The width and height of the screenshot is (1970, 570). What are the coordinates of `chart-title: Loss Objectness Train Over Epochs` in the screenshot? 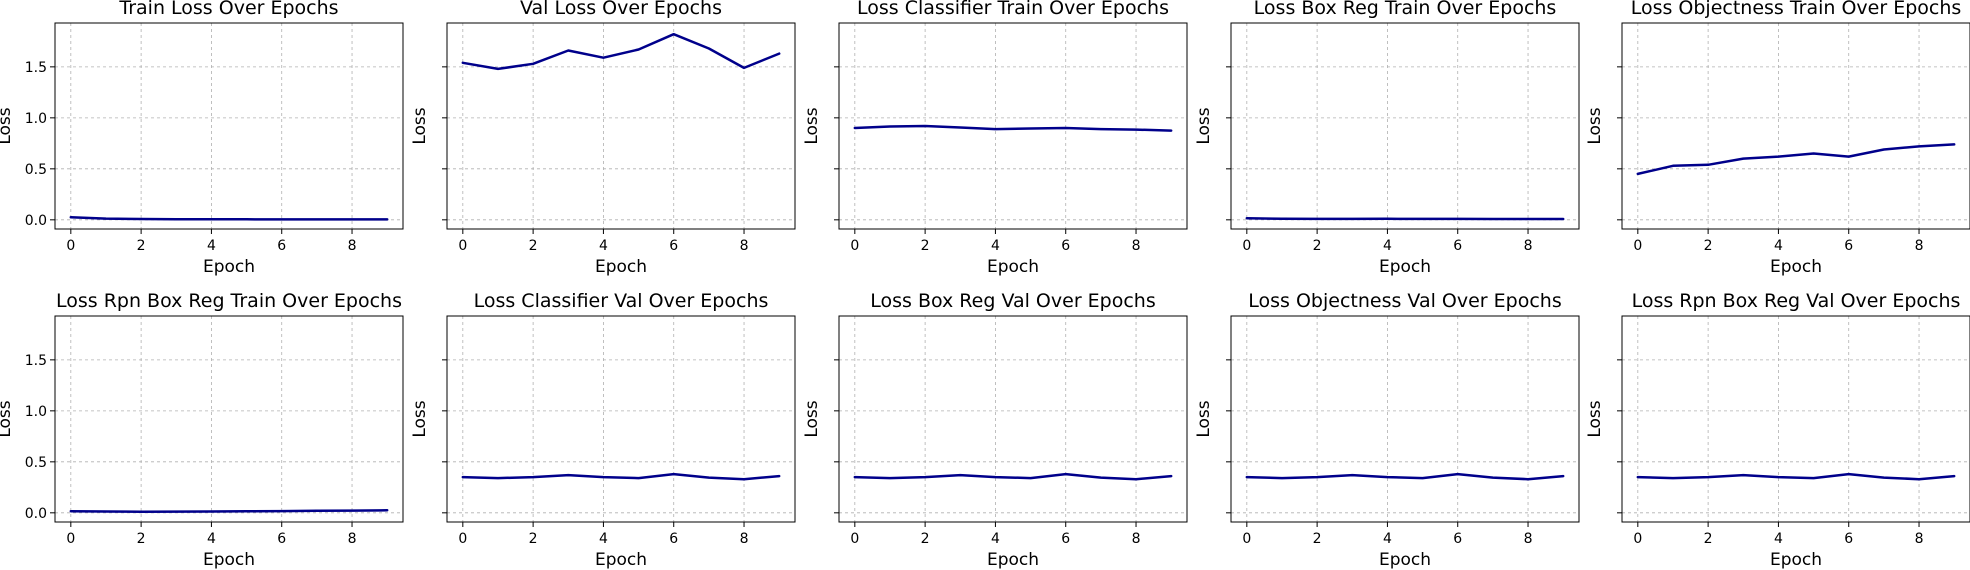 It's located at (1796, 9).